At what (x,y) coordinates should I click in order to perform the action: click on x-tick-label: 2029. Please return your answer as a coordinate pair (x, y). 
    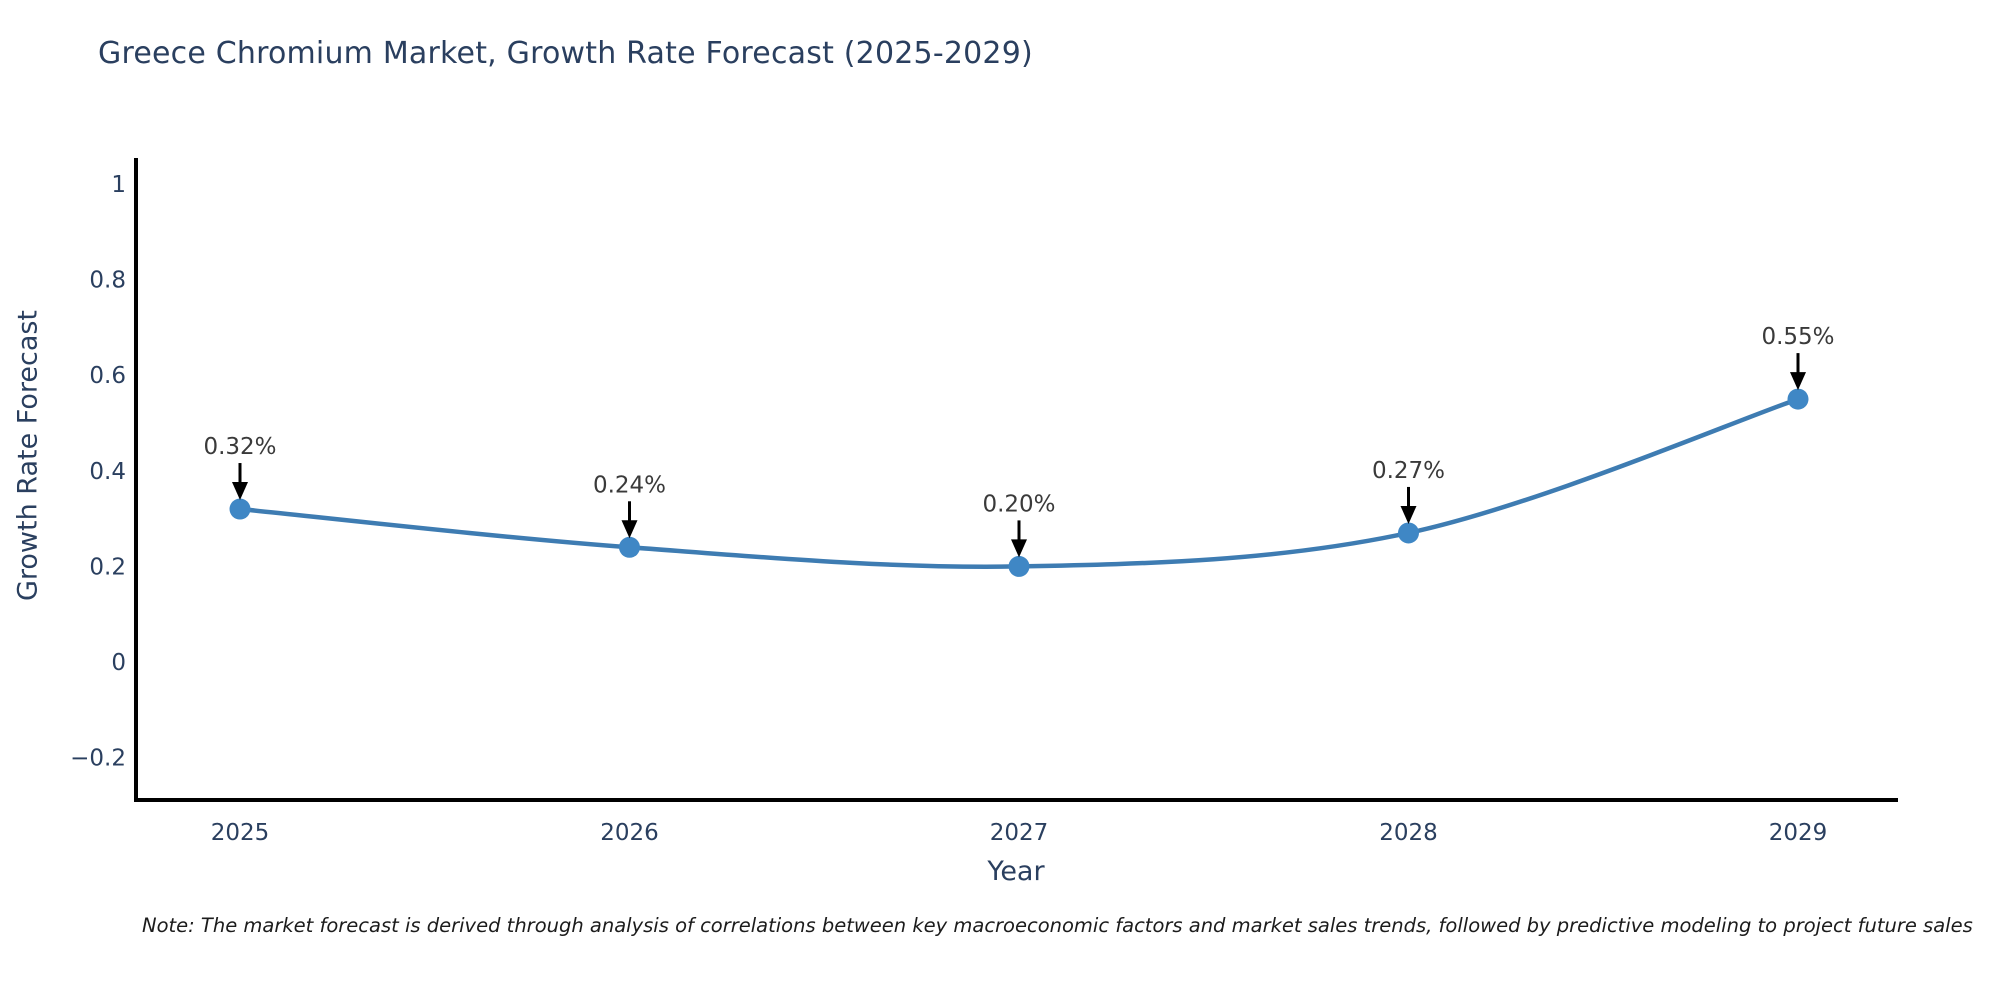
    Looking at the image, I should click on (1798, 833).